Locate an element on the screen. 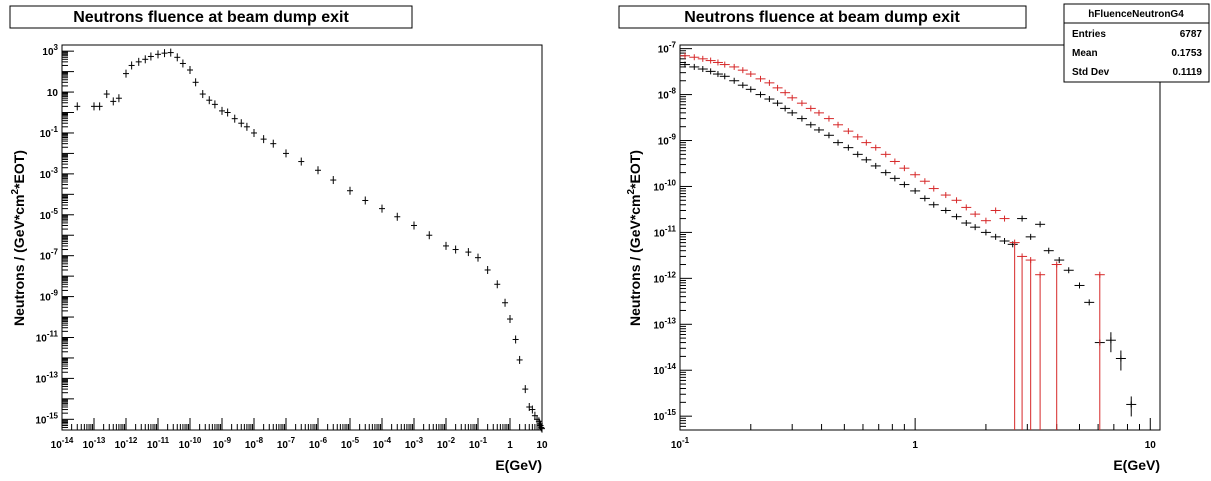  left-x-tick-label: 10⁻⁹ is located at coordinates (222, 443).